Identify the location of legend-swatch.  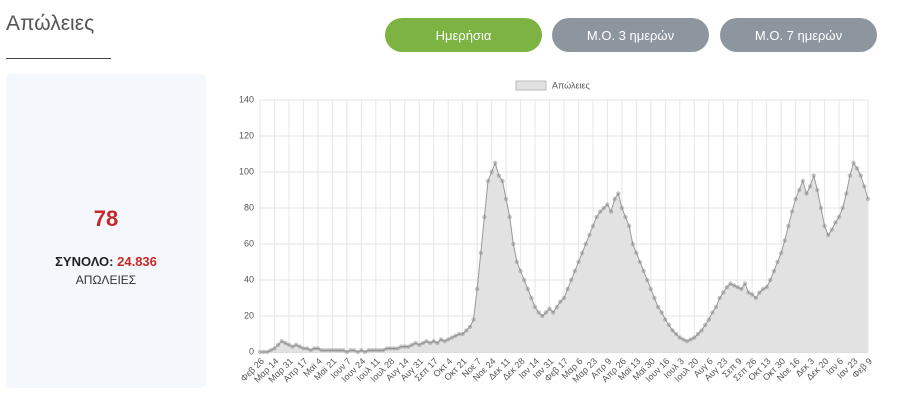
(531, 85).